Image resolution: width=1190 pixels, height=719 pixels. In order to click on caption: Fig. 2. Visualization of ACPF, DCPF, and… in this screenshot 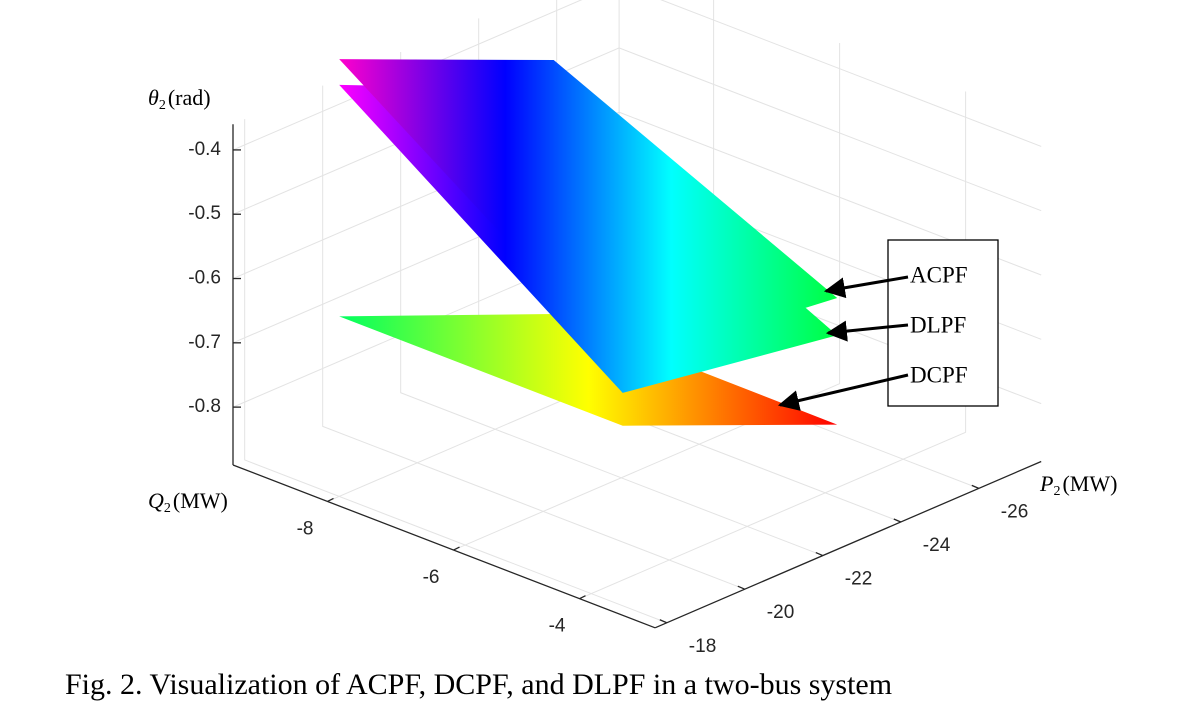, I will do `click(478, 684)`.